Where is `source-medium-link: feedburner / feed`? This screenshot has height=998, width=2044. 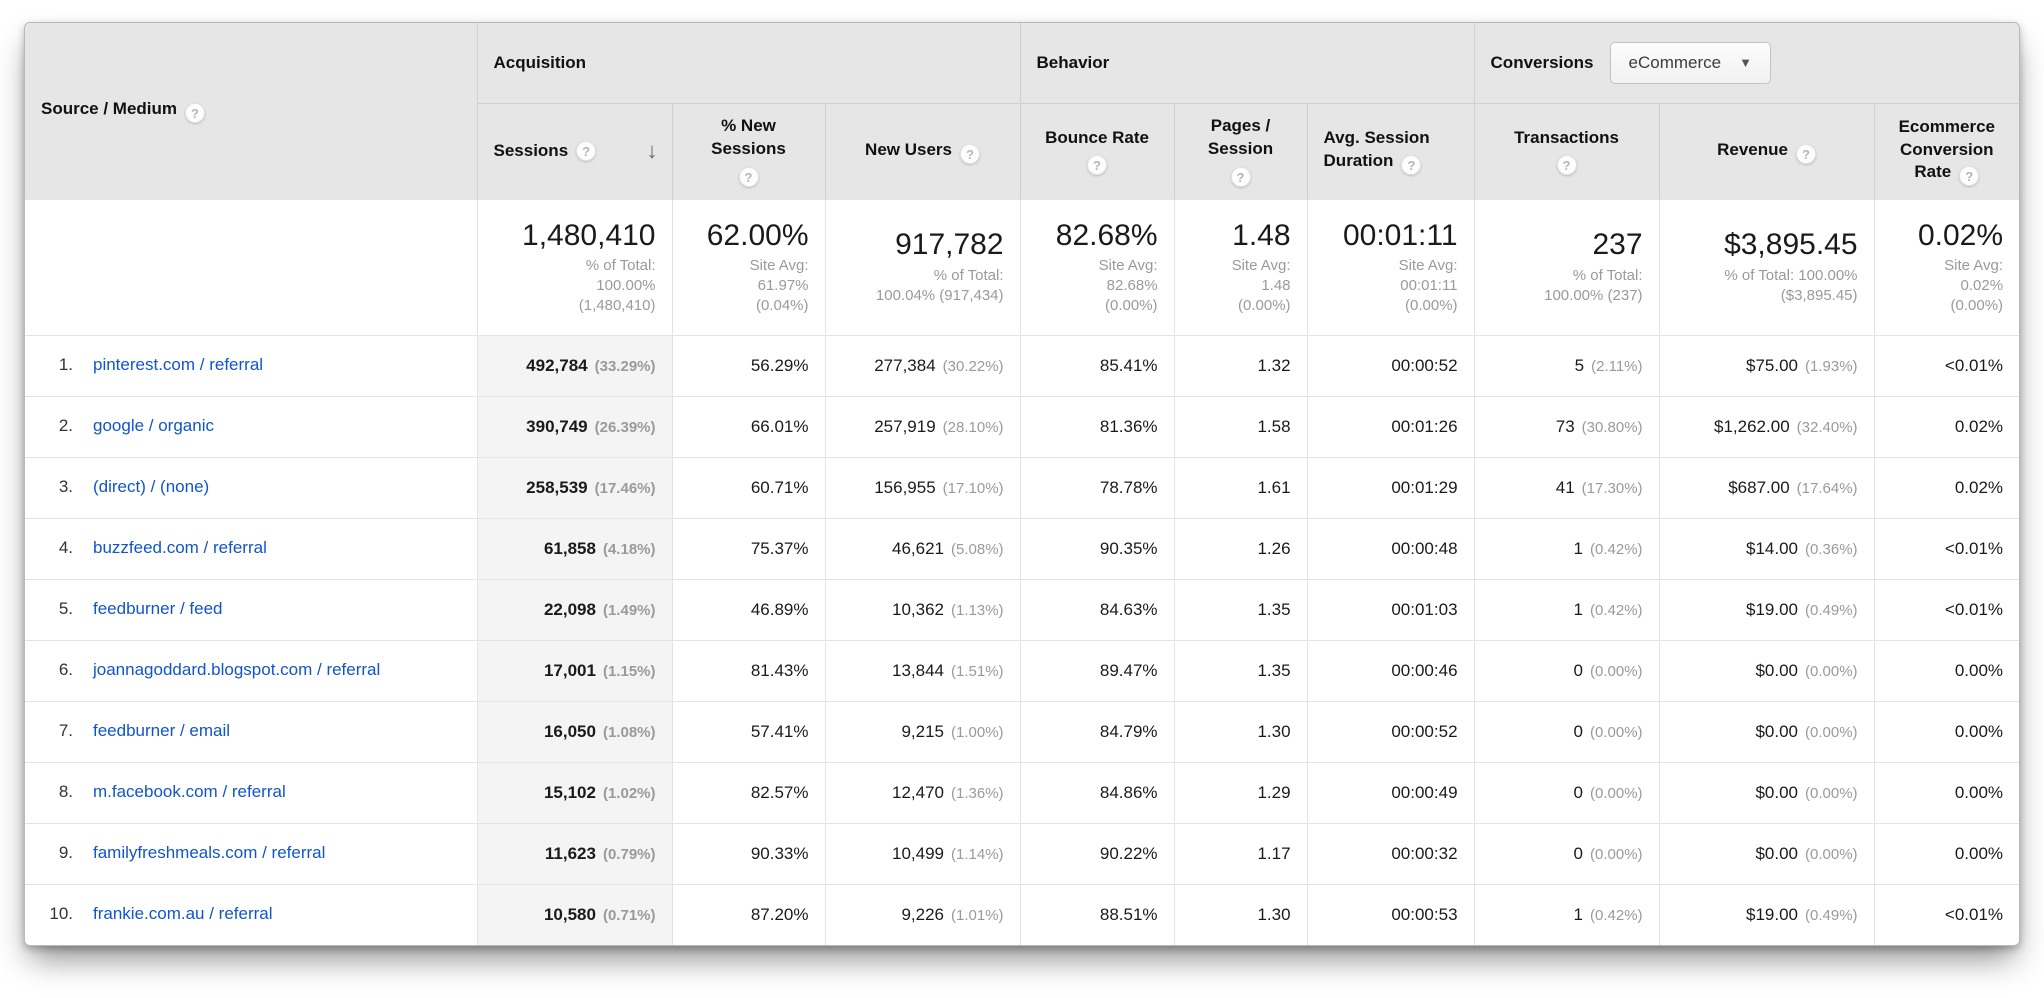 source-medium-link: feedburner / feed is located at coordinates (158, 609).